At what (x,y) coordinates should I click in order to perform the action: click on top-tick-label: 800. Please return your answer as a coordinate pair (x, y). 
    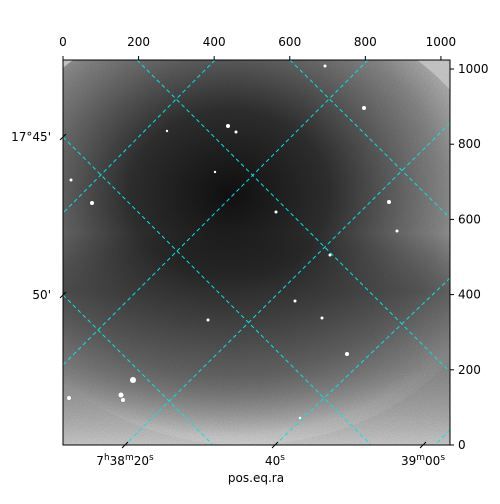
    Looking at the image, I should click on (365, 42).